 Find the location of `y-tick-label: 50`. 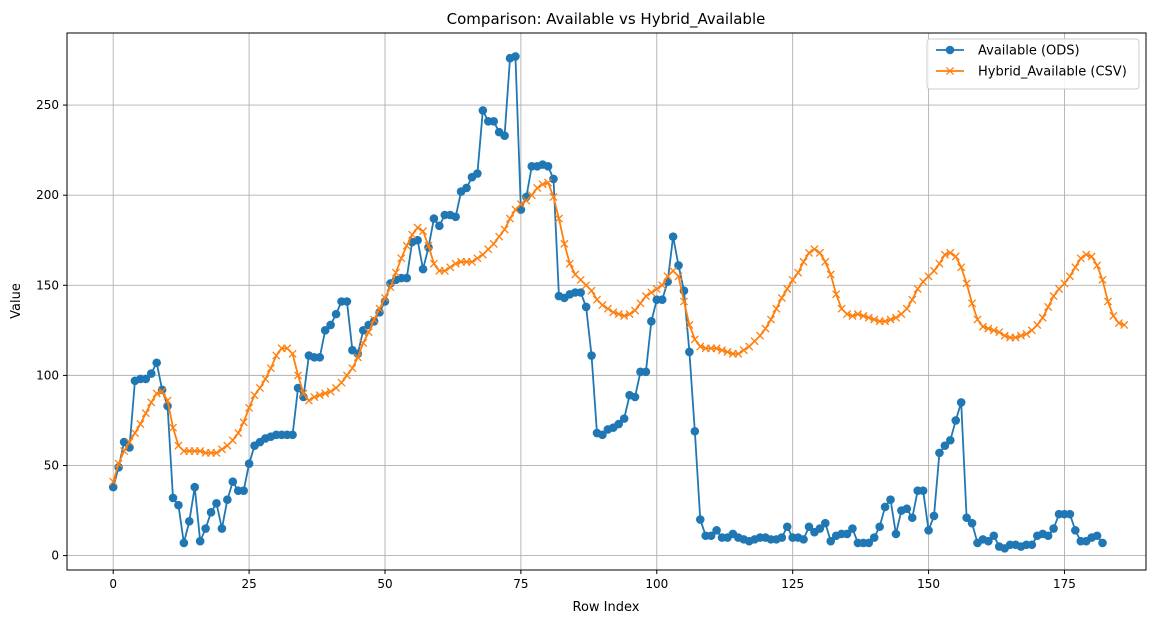

y-tick-label: 50 is located at coordinates (51, 465).